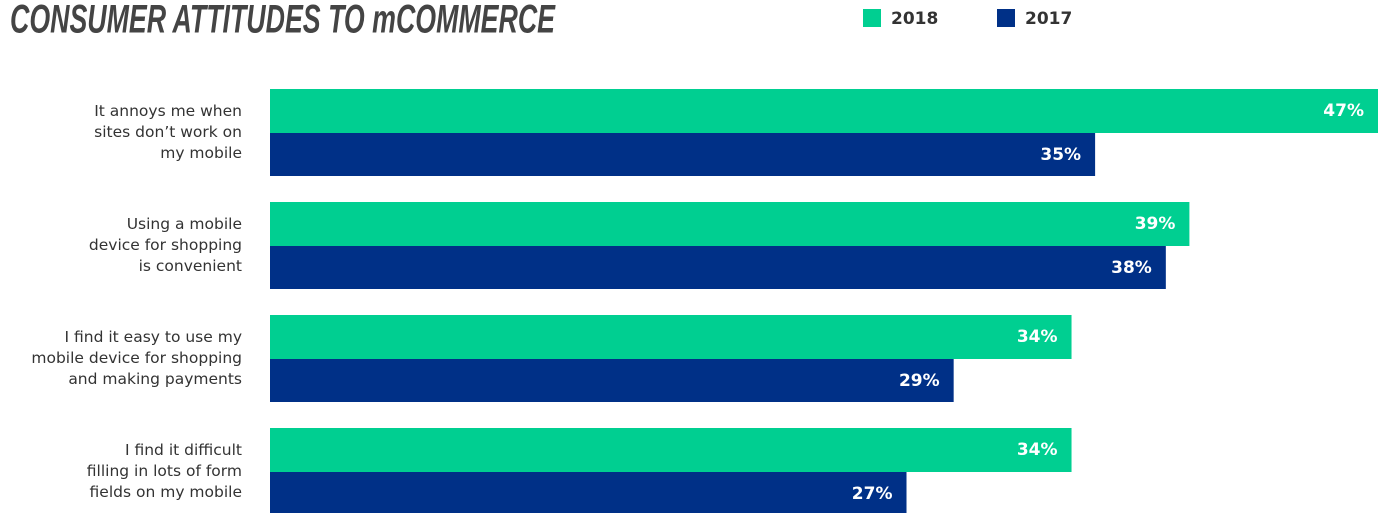  What do you see at coordinates (1131, 268) in the screenshot?
I see `value-label: 38%` at bounding box center [1131, 268].